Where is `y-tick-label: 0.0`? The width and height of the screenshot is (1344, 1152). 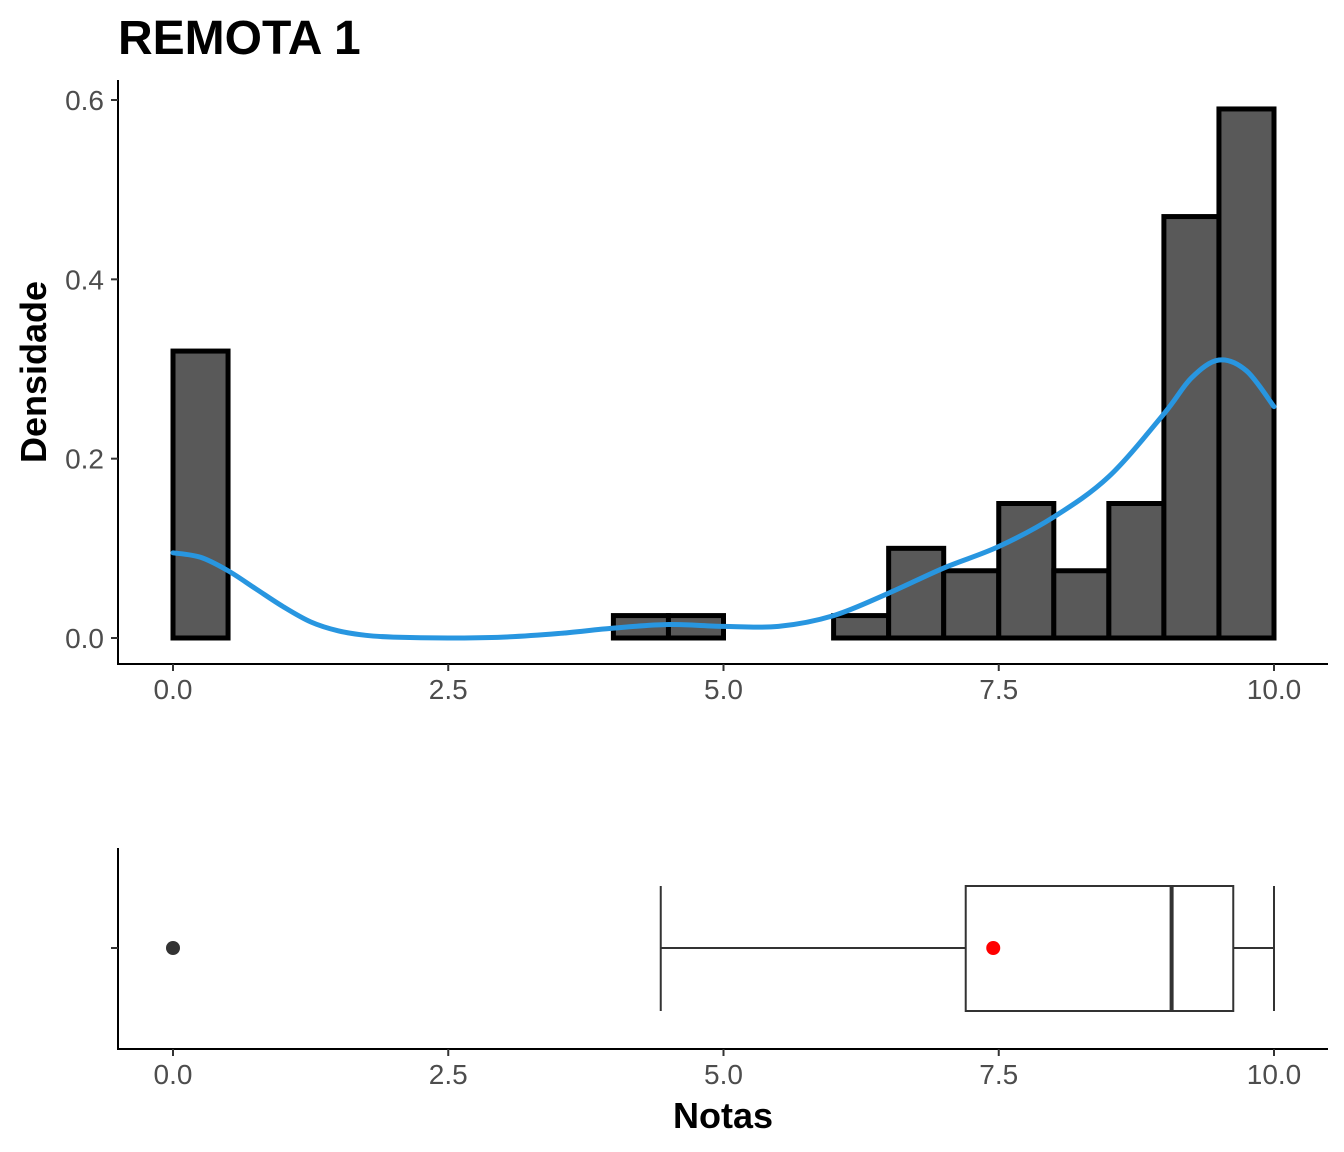 y-tick-label: 0.0 is located at coordinates (84, 638).